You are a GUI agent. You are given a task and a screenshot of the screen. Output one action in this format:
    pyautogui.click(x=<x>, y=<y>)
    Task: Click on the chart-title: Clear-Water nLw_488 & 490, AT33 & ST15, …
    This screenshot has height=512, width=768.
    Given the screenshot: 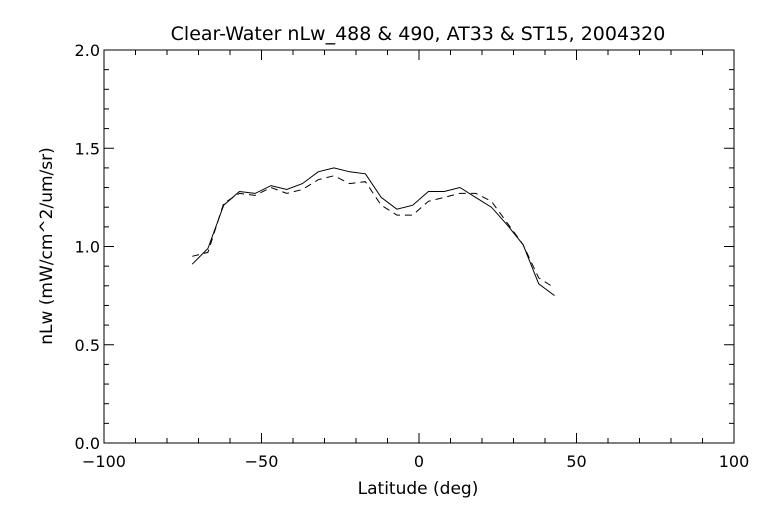 What is the action you would take?
    pyautogui.click(x=418, y=34)
    